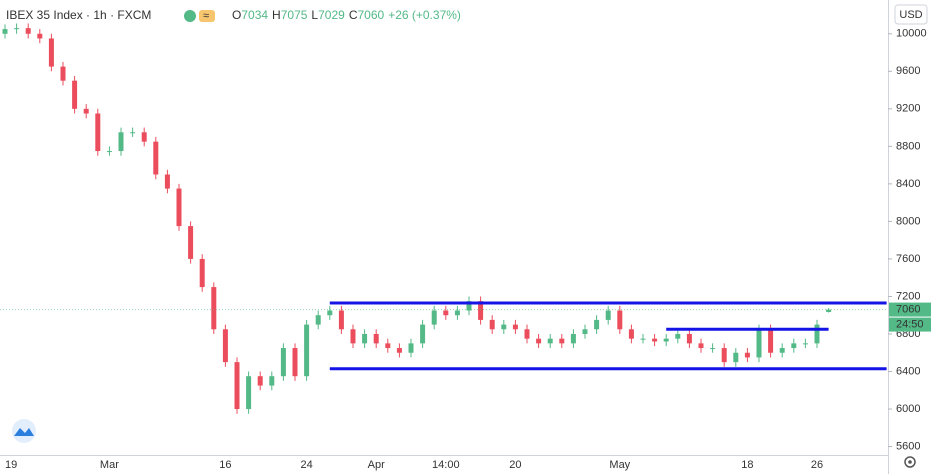  I want to click on logo, so click(24, 431).